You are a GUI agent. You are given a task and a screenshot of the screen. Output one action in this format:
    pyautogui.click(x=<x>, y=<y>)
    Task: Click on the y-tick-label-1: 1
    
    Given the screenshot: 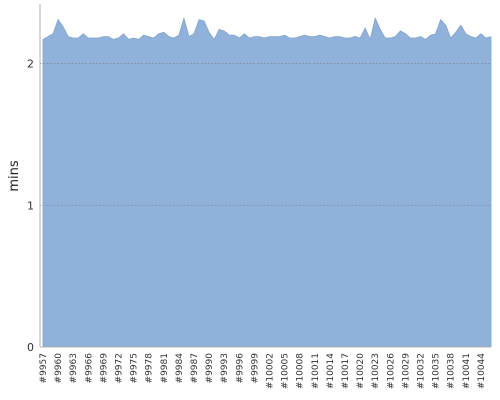 What is the action you would take?
    pyautogui.click(x=30, y=205)
    